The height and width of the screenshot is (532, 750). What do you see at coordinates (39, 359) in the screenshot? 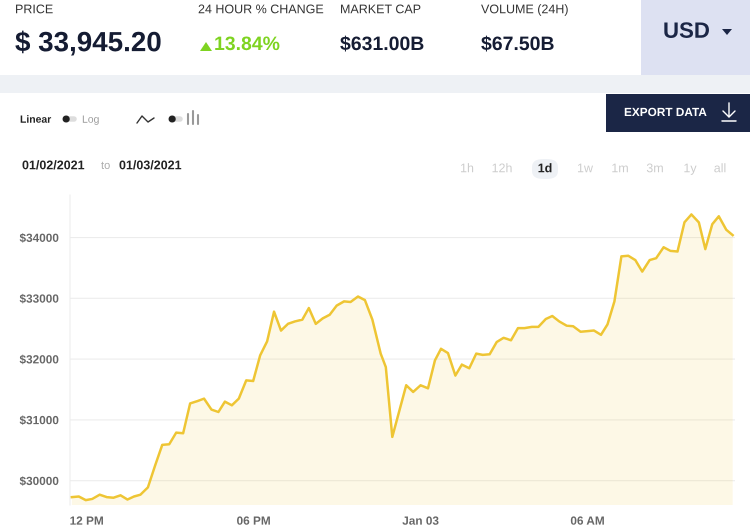
I see `y-tick-label: $32000` at bounding box center [39, 359].